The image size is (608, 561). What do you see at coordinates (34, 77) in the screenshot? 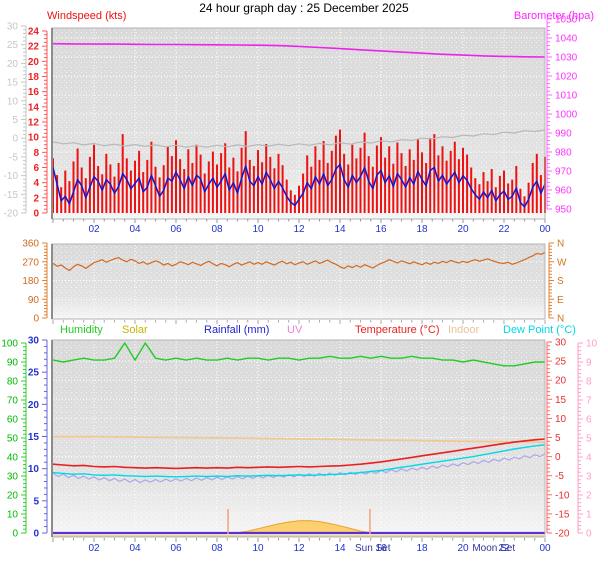
I see `axis-tick-label: 18` at bounding box center [34, 77].